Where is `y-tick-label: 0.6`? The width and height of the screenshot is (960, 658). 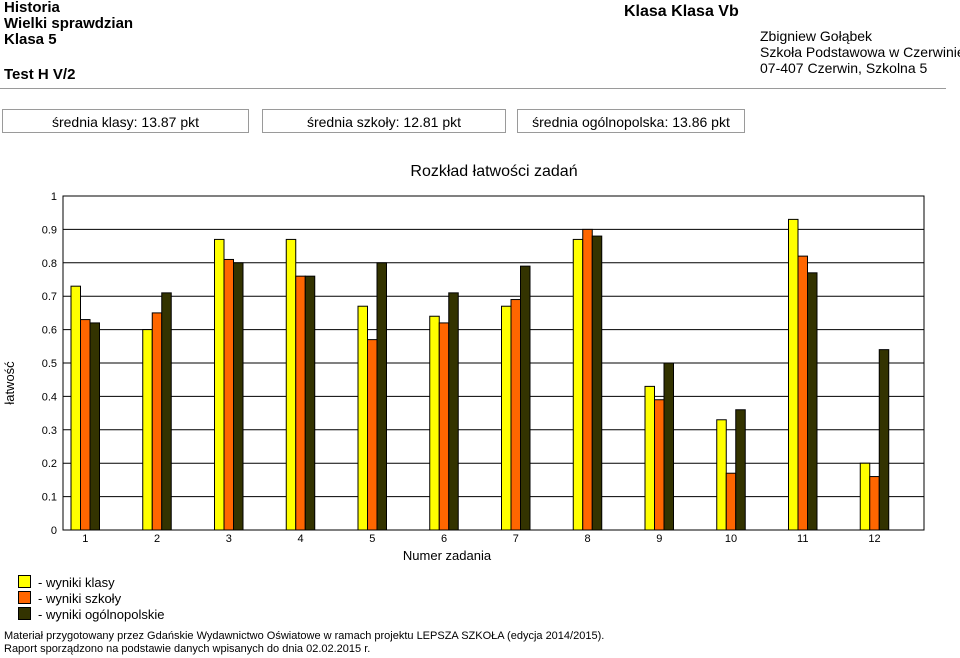
y-tick-label: 0.6 is located at coordinates (49, 331).